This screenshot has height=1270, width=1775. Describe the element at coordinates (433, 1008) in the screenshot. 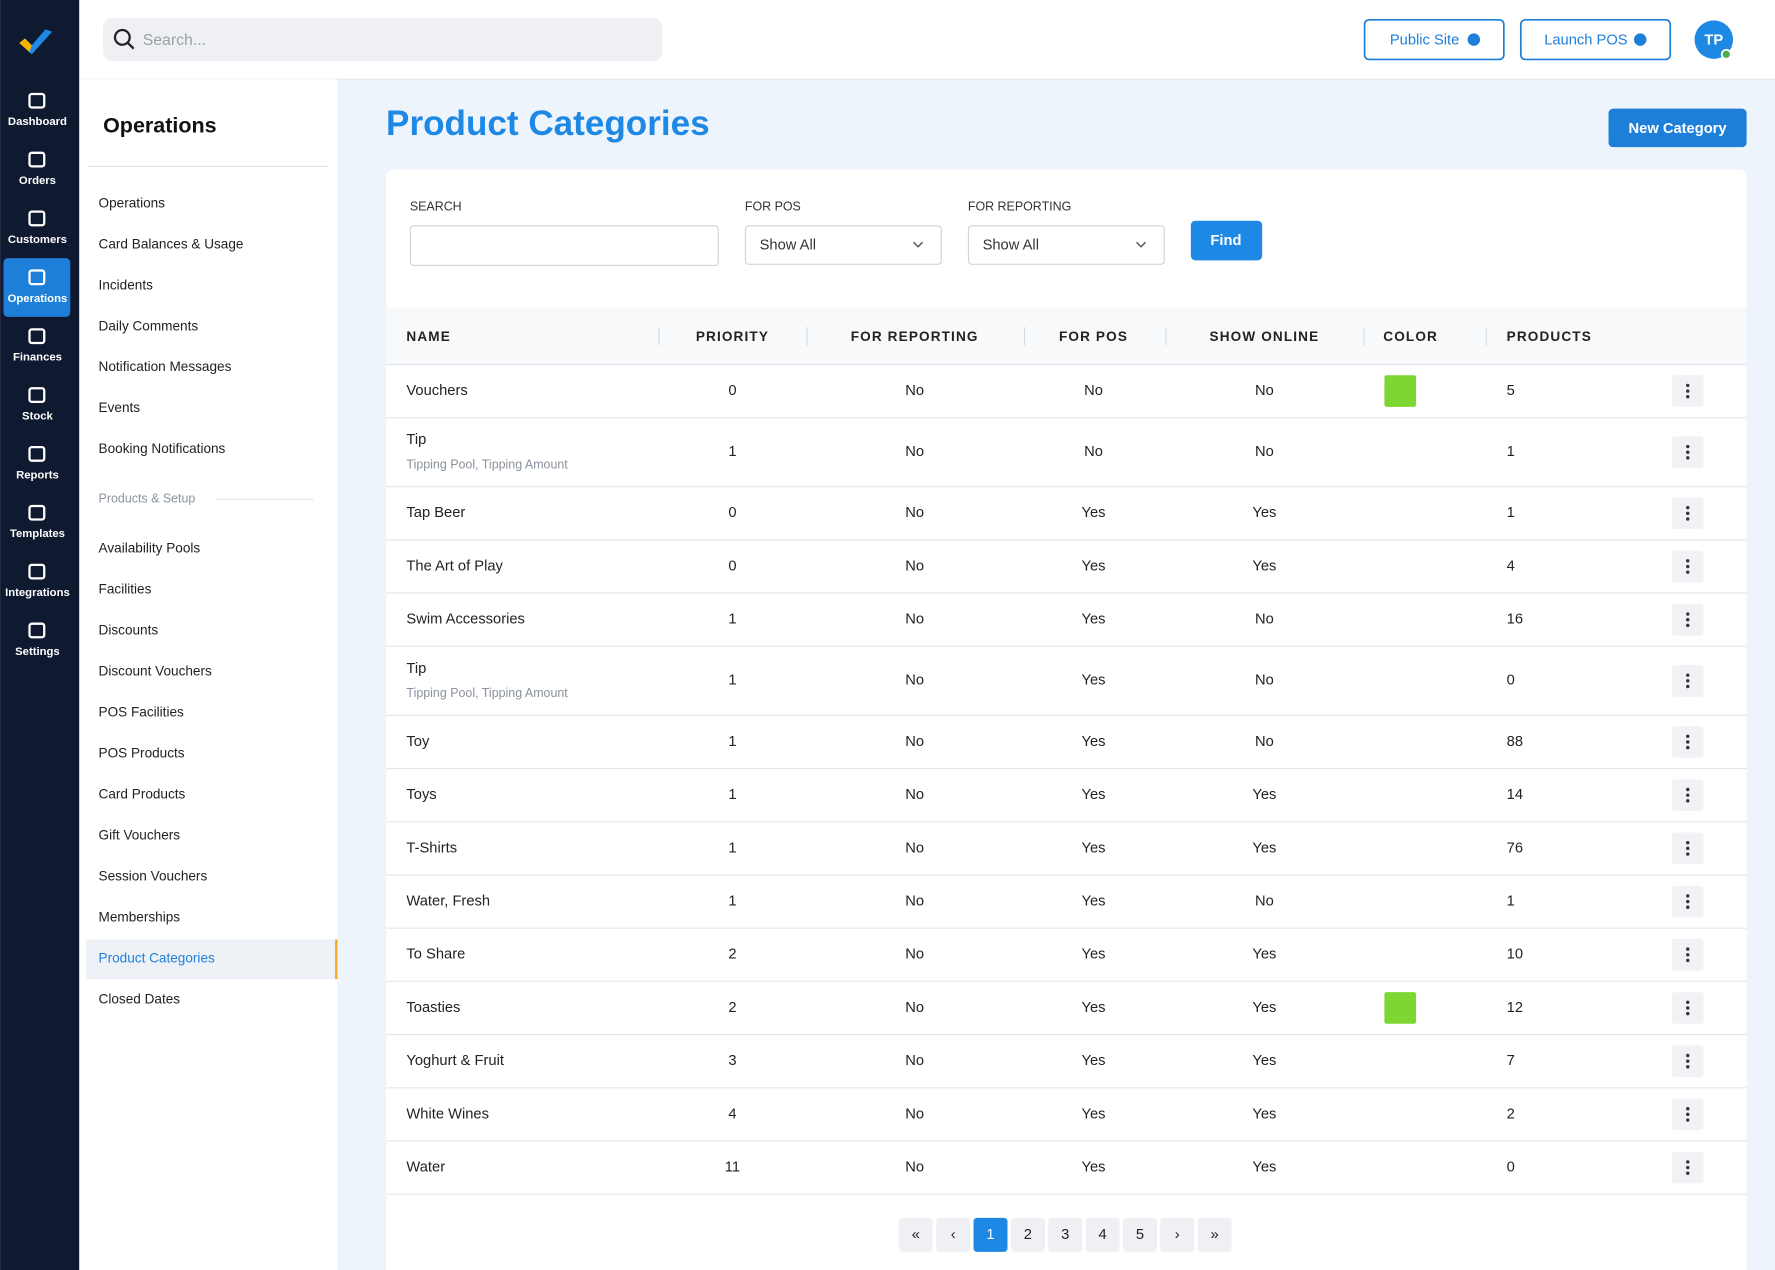

I see `cell-name: Toasties` at that location.